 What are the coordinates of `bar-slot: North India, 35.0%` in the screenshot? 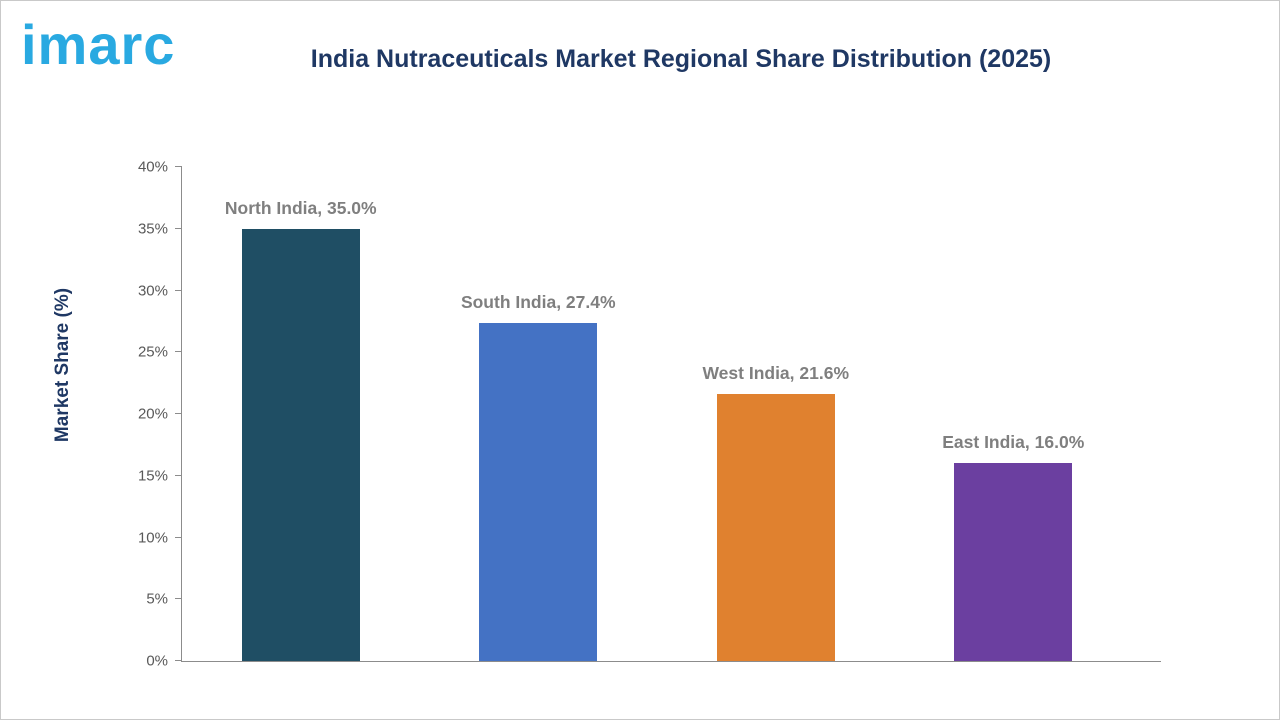 It's located at (301, 414).